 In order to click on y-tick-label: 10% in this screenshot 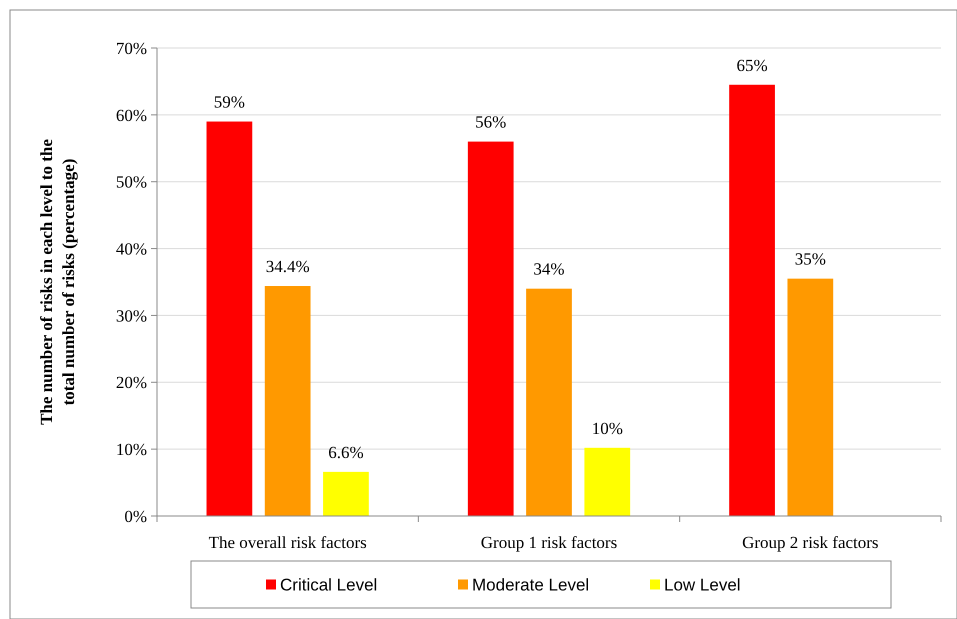, I will do `click(131, 450)`.